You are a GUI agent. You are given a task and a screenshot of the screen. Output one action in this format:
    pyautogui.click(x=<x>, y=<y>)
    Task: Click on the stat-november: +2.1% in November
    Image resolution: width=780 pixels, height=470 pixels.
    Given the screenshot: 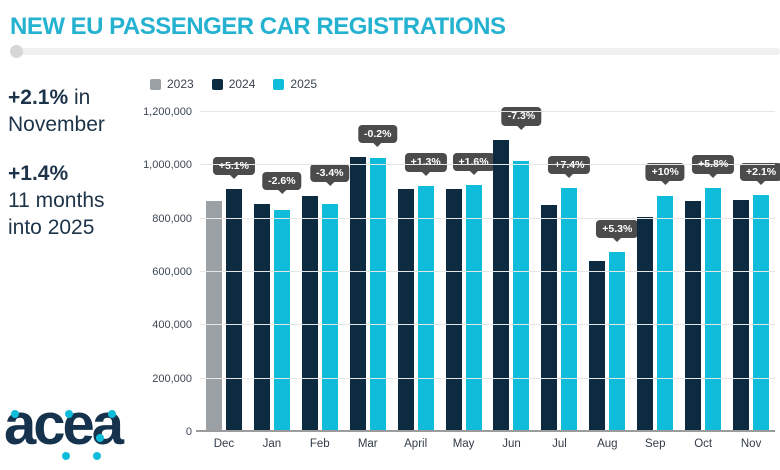 What is the action you would take?
    pyautogui.click(x=78, y=111)
    